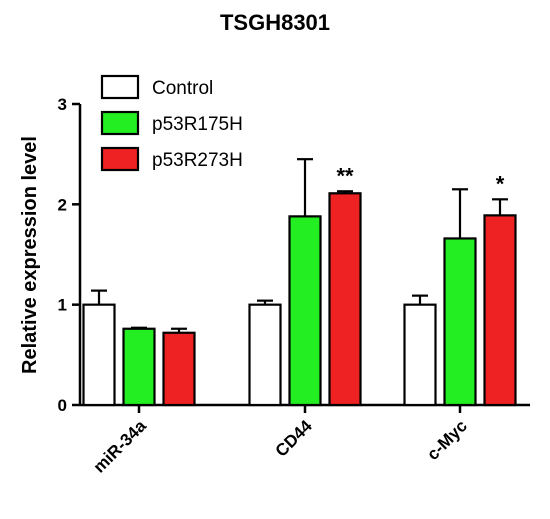 The image size is (550, 519). What do you see at coordinates (500, 310) in the screenshot?
I see `bar-p53R273H-c-Myc` at bounding box center [500, 310].